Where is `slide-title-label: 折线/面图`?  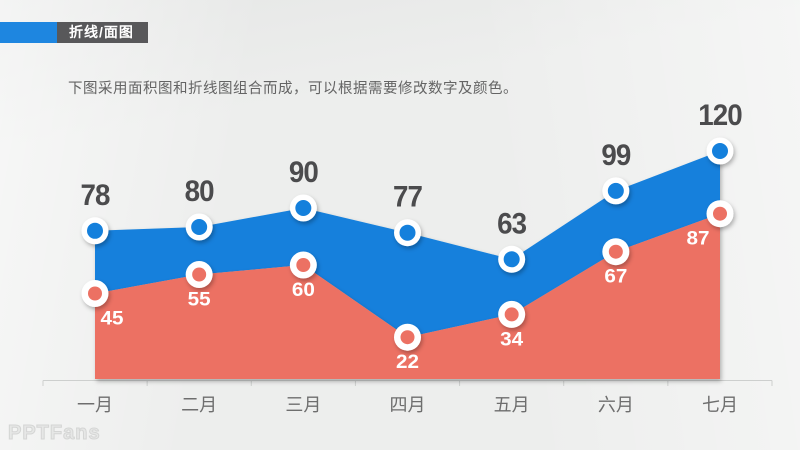
slide-title-label: 折线/面图 is located at coordinates (101, 32).